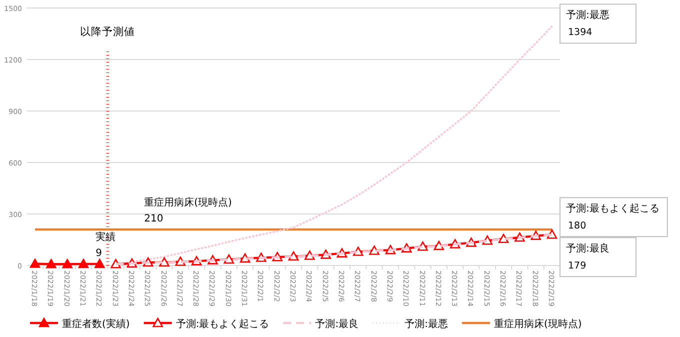 This screenshot has width=680, height=337. Describe the element at coordinates (580, 32) in the screenshot. I see `data-label: 1394` at that location.